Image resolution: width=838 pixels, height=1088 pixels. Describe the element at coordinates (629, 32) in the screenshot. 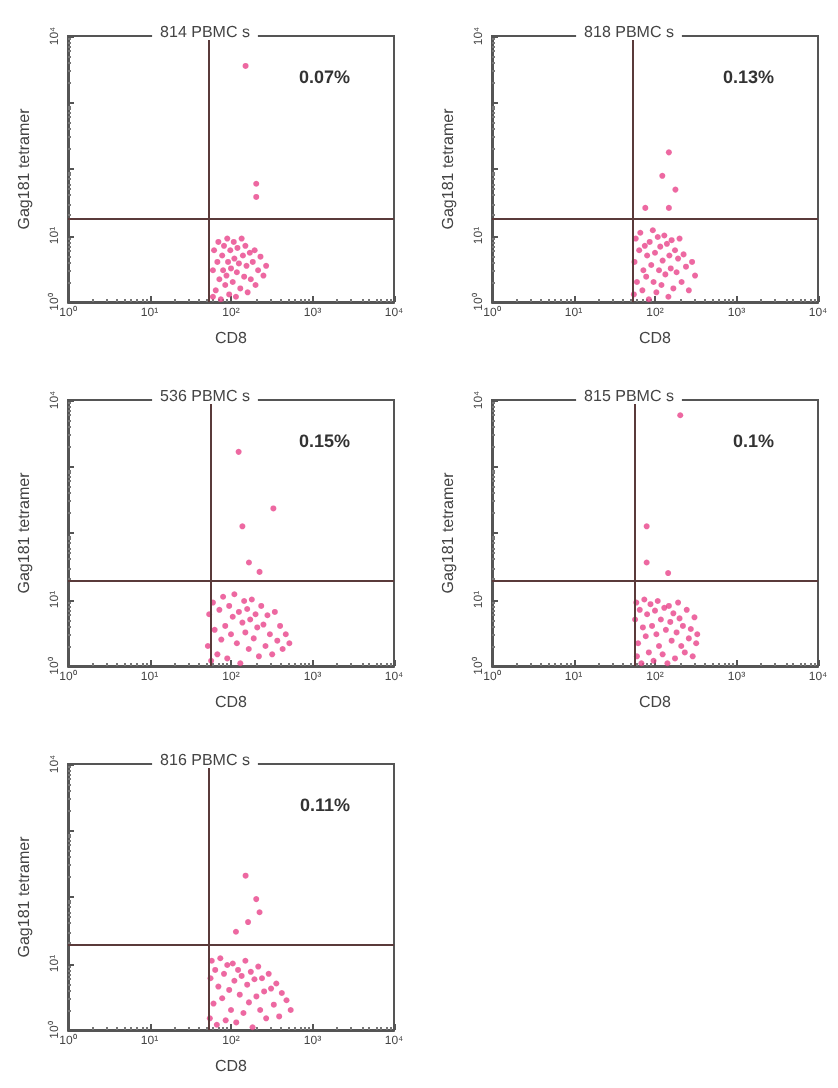

I see `chart-title: 818 PBMC s` at that location.